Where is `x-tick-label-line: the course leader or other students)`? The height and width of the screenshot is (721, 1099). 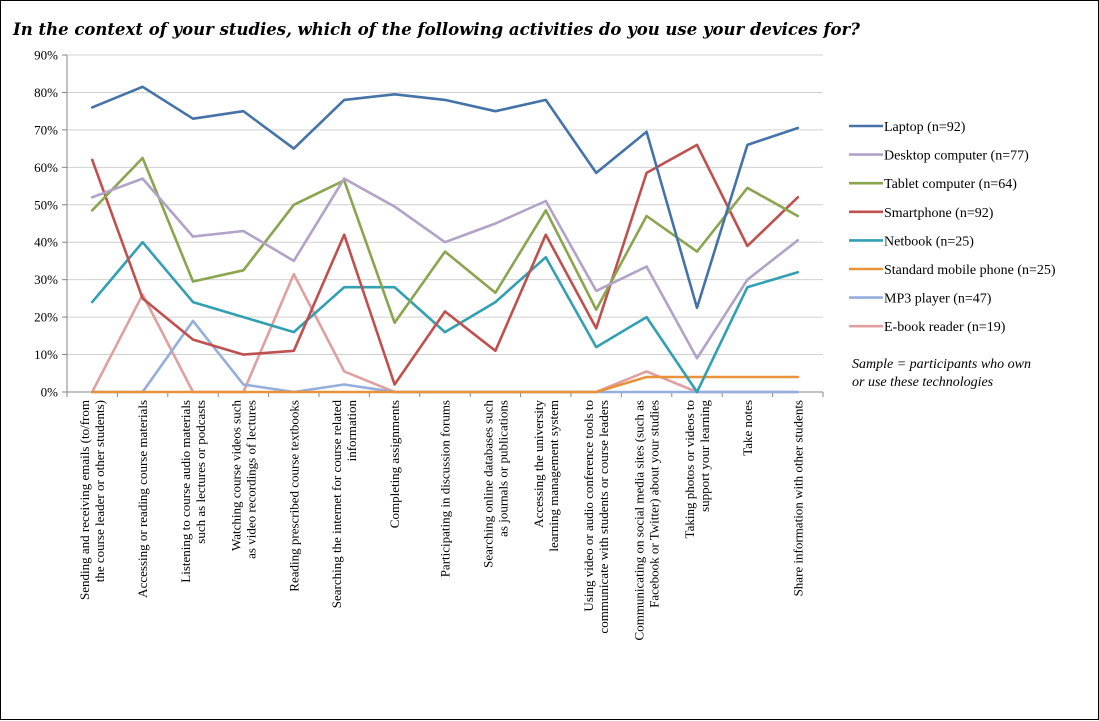
x-tick-label-line: the course leader or other students) is located at coordinates (99, 491).